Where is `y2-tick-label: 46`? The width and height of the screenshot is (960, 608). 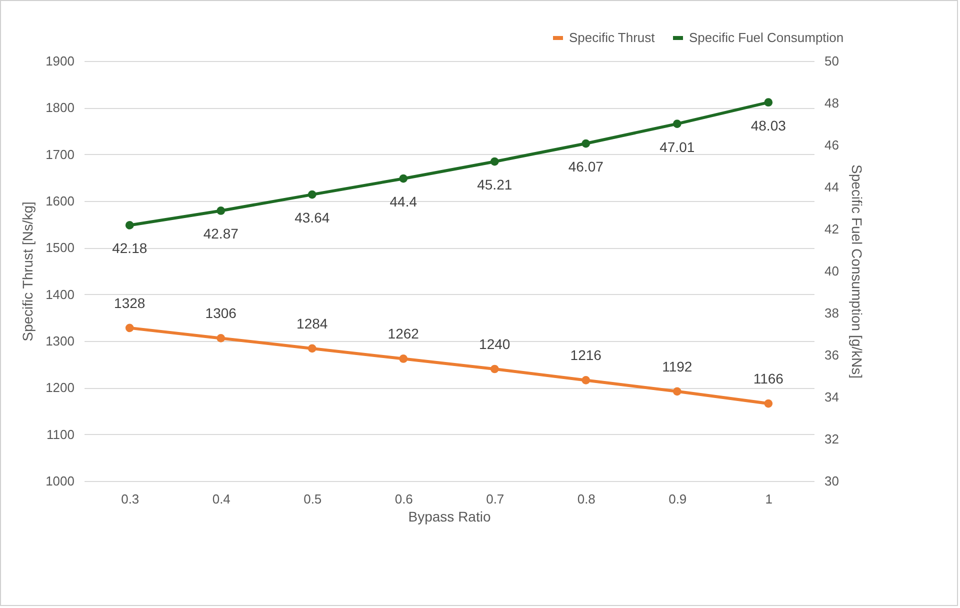
y2-tick-label: 46 is located at coordinates (831, 145).